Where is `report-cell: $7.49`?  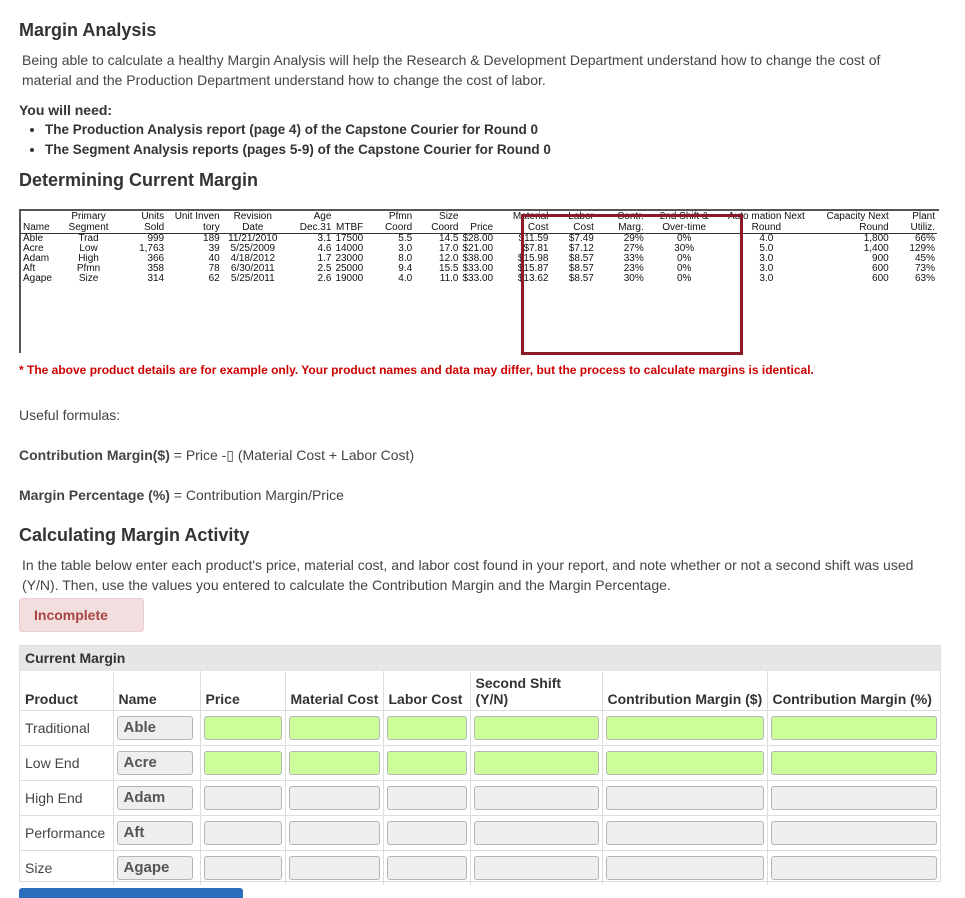
report-cell: $7.49 is located at coordinates (581, 238).